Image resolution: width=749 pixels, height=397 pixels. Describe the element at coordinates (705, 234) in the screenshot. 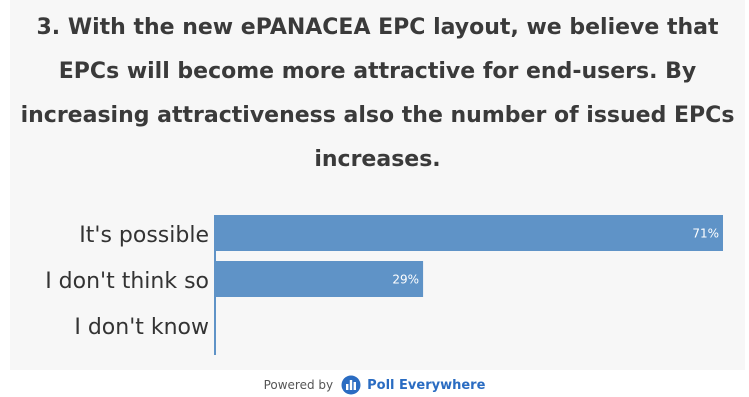

I see `bar-value-label: 71%` at that location.